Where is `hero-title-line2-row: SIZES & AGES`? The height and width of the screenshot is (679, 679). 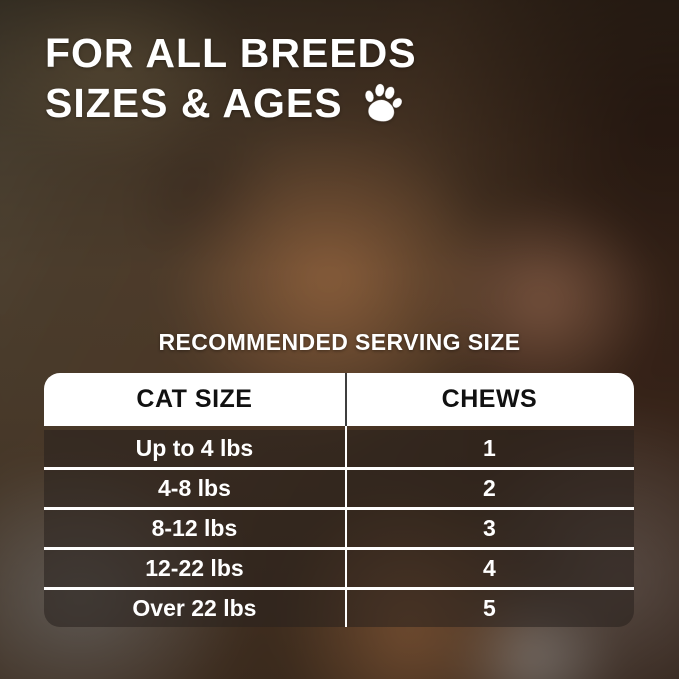
hero-title-line2-row: SIZES & AGES is located at coordinates (231, 103).